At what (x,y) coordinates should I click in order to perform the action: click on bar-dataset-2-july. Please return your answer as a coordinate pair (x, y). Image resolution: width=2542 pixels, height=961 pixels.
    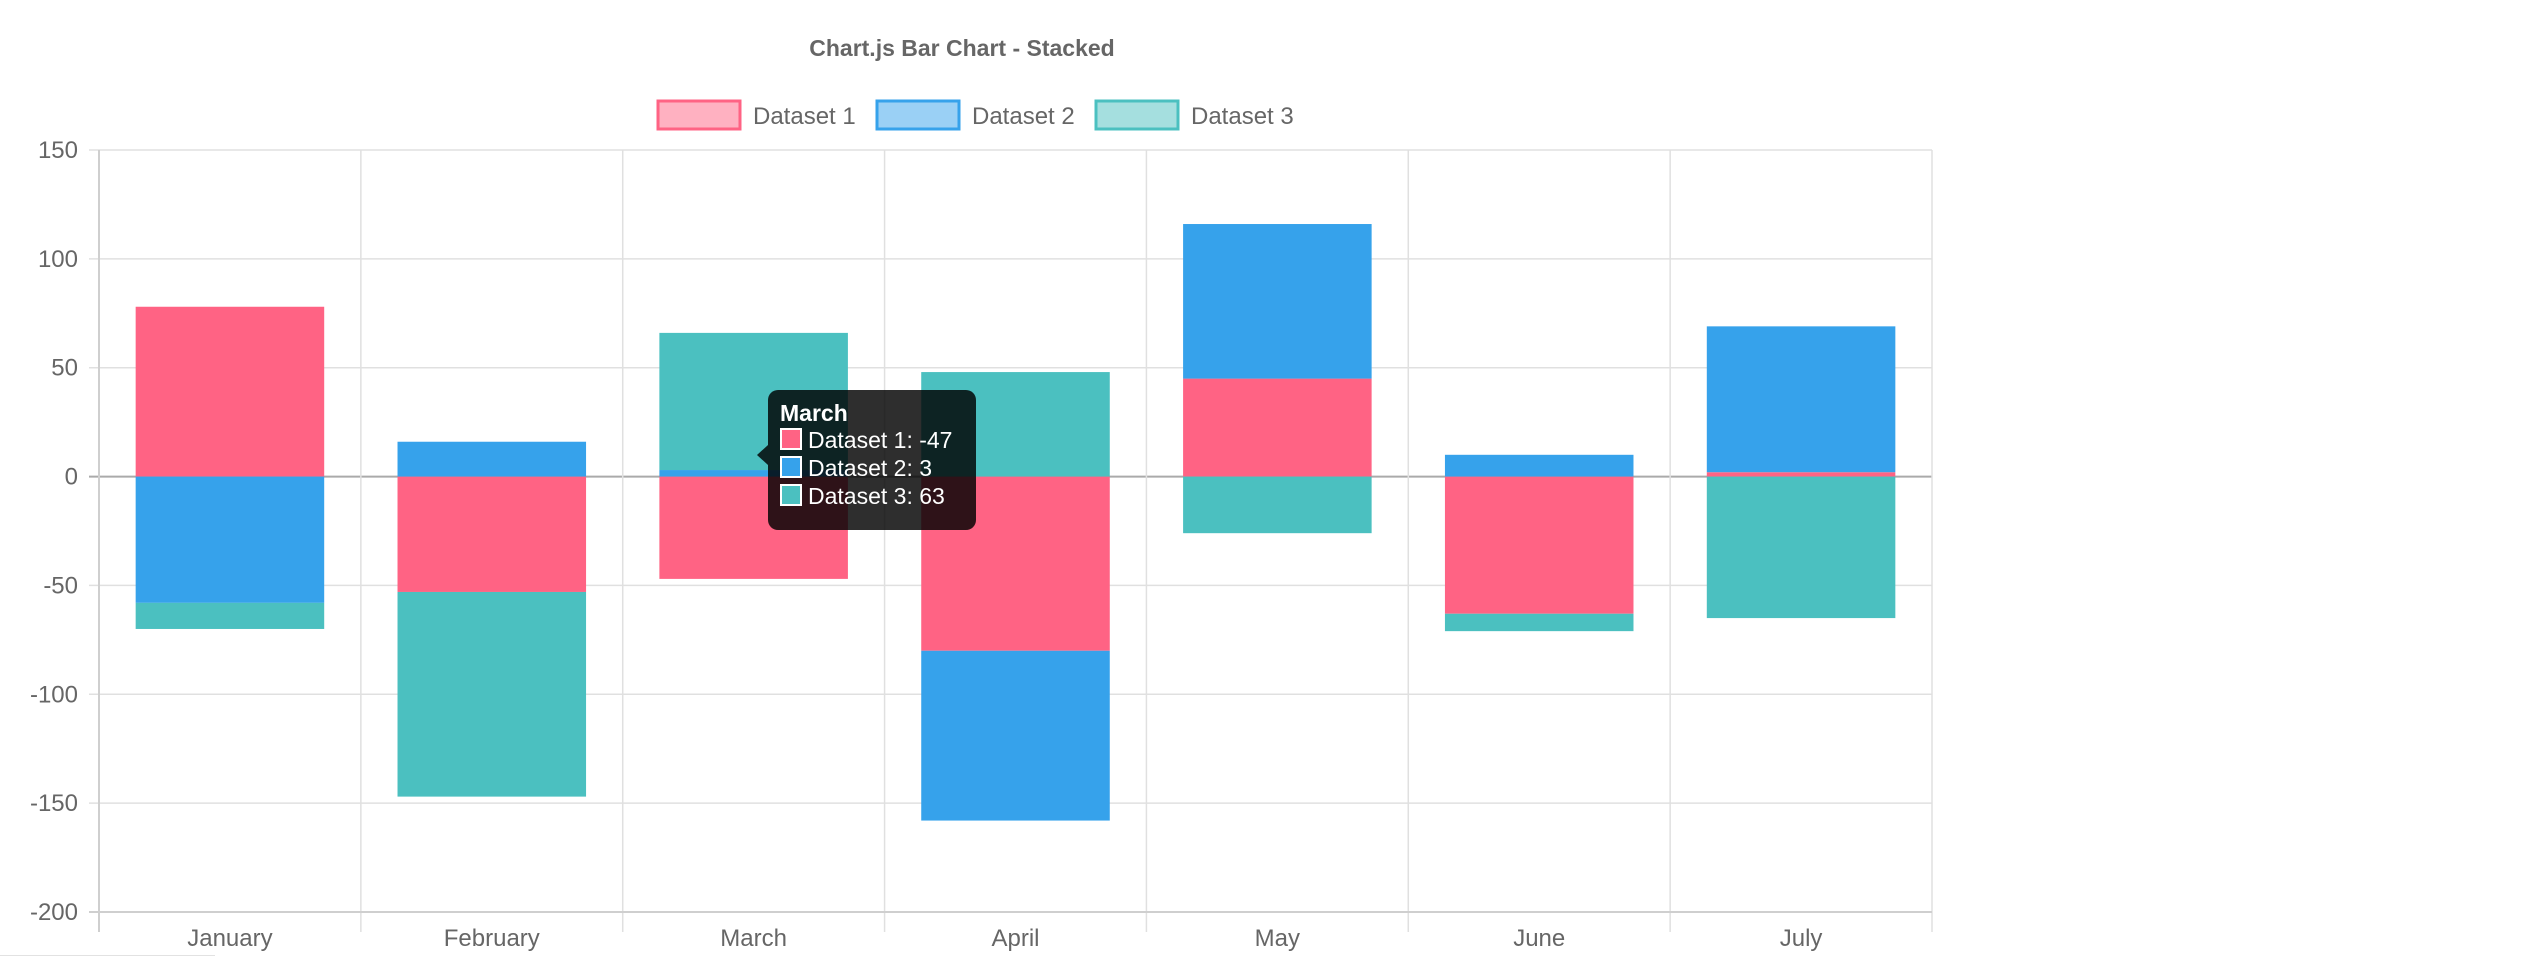
    Looking at the image, I should click on (1801, 399).